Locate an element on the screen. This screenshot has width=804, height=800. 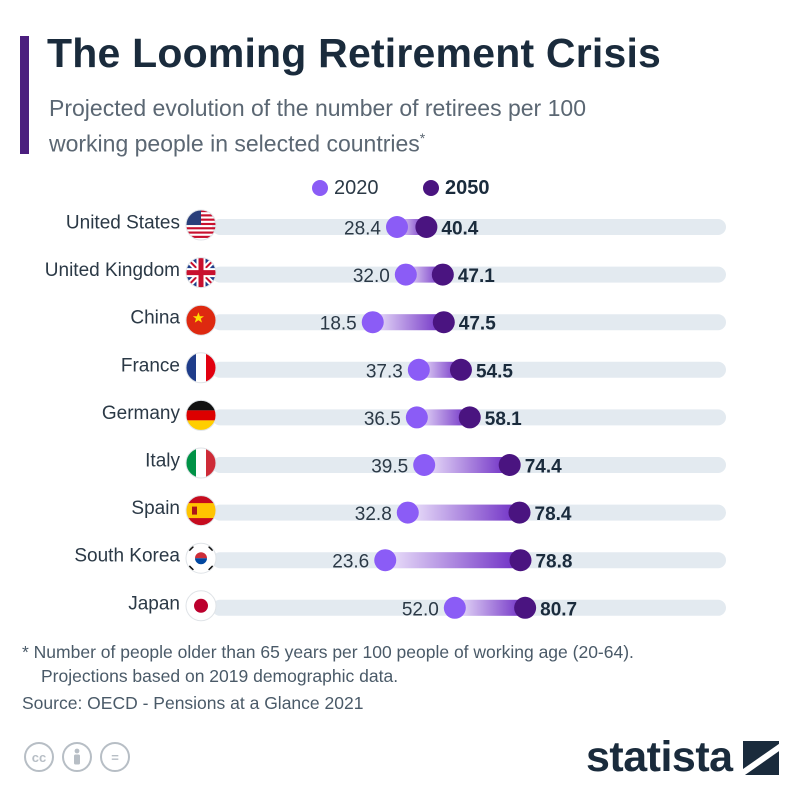
italy-flag-white is located at coordinates (201, 463).